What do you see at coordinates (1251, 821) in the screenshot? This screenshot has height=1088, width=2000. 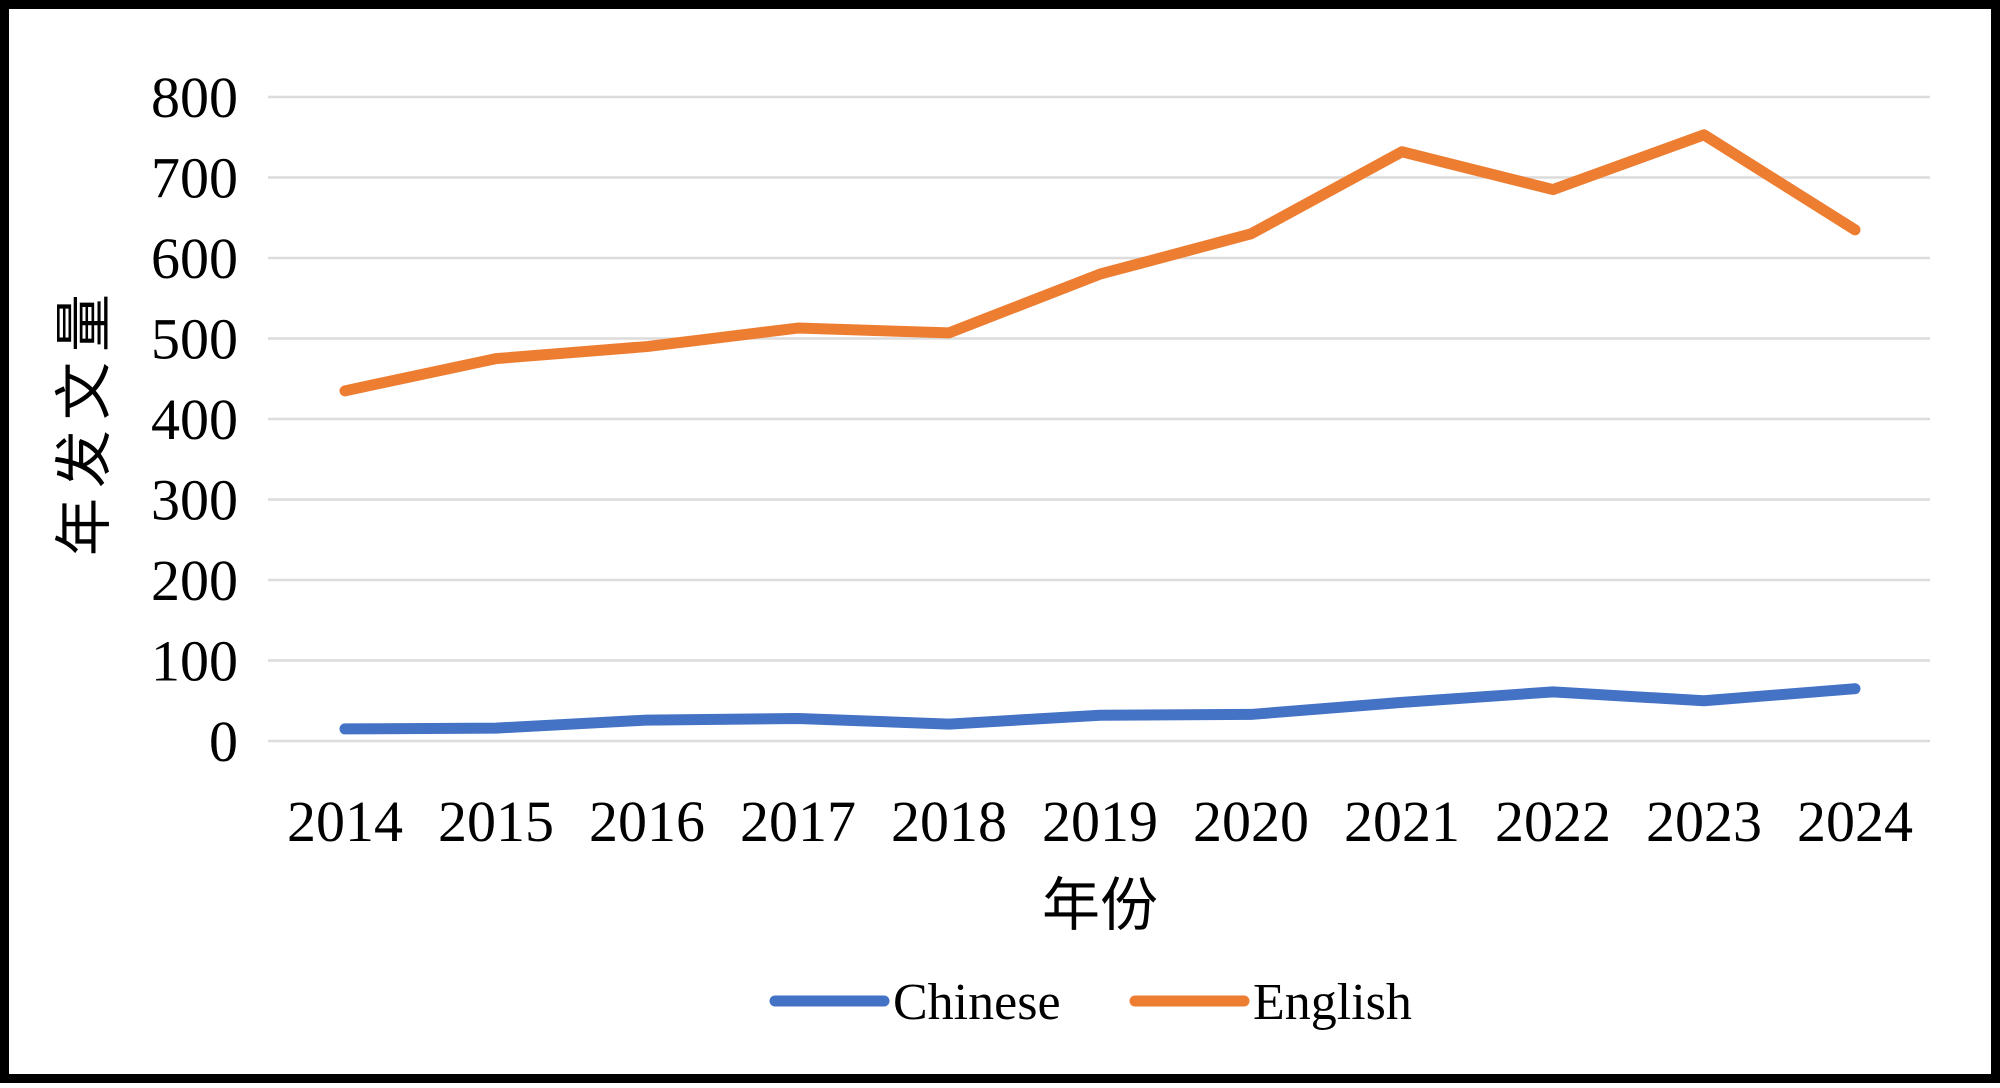 I see `x-axis-tick-label: 2020` at bounding box center [1251, 821].